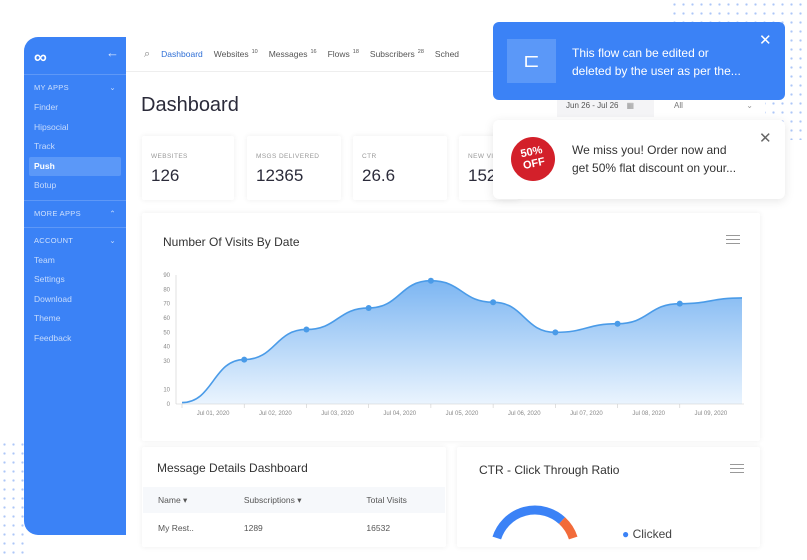  I want to click on ctr-title: CTR - Click Through Ratio, so click(549, 470).